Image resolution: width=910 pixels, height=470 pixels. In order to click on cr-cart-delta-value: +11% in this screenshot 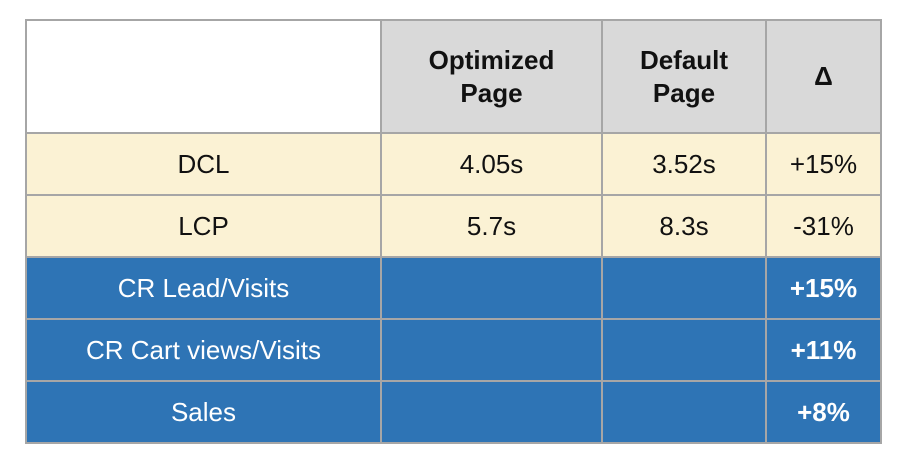, I will do `click(823, 350)`.